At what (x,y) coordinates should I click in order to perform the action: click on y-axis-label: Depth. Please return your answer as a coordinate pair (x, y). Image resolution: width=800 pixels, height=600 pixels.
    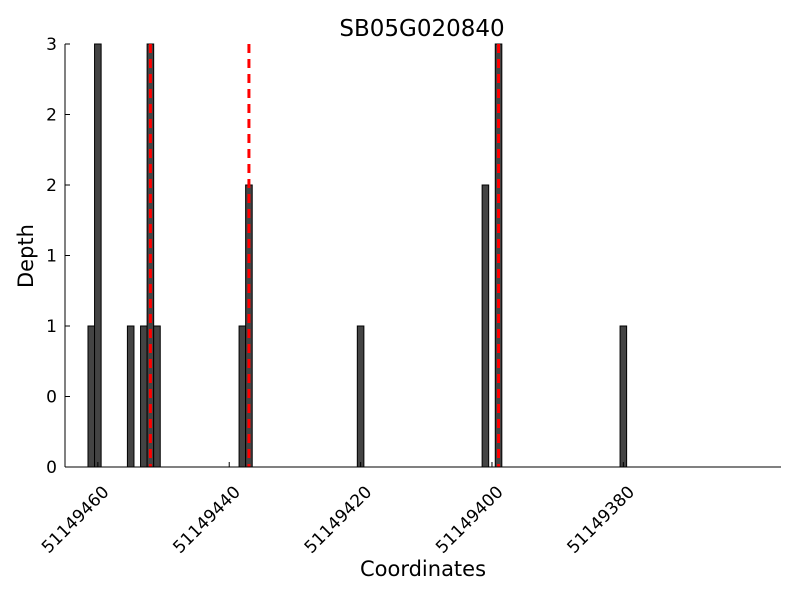
    Looking at the image, I should click on (26, 256).